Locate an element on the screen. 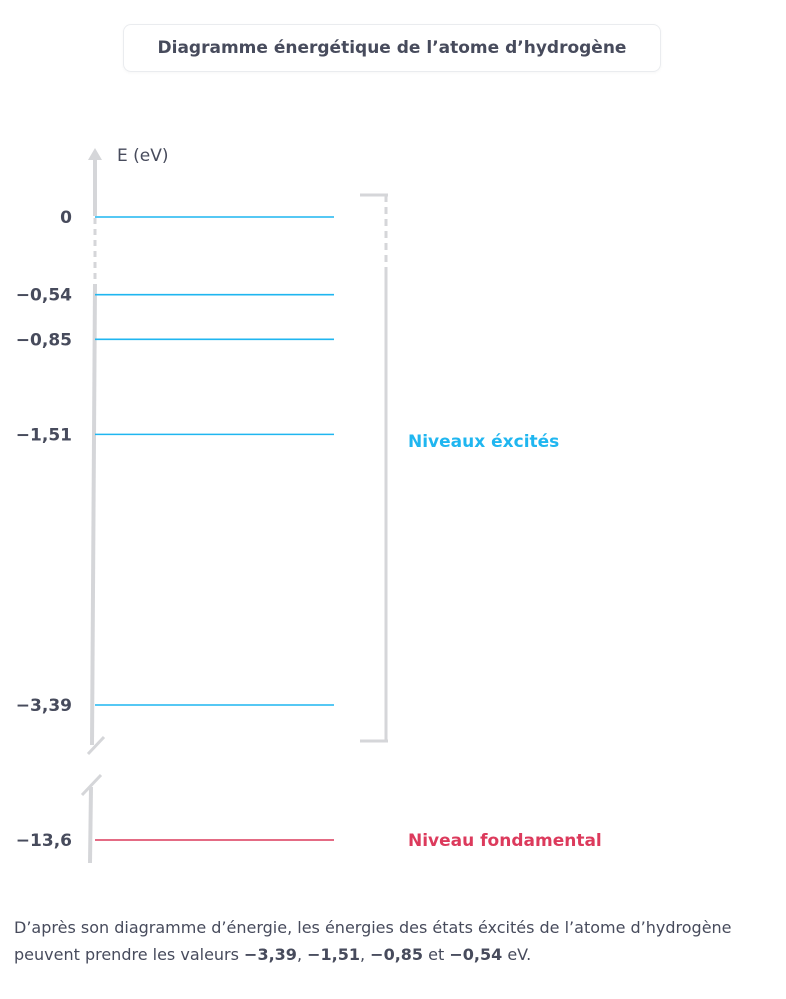 The width and height of the screenshot is (786, 999). level-tick-label-5: −13,6 is located at coordinates (44, 841).